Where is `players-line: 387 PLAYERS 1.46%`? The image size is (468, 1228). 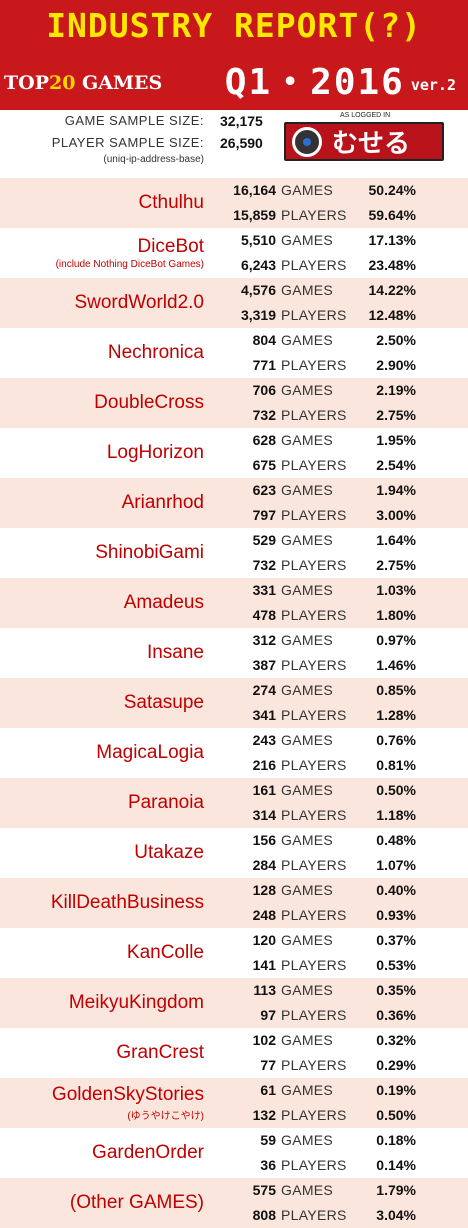 players-line: 387 PLAYERS 1.46% is located at coordinates (336, 665).